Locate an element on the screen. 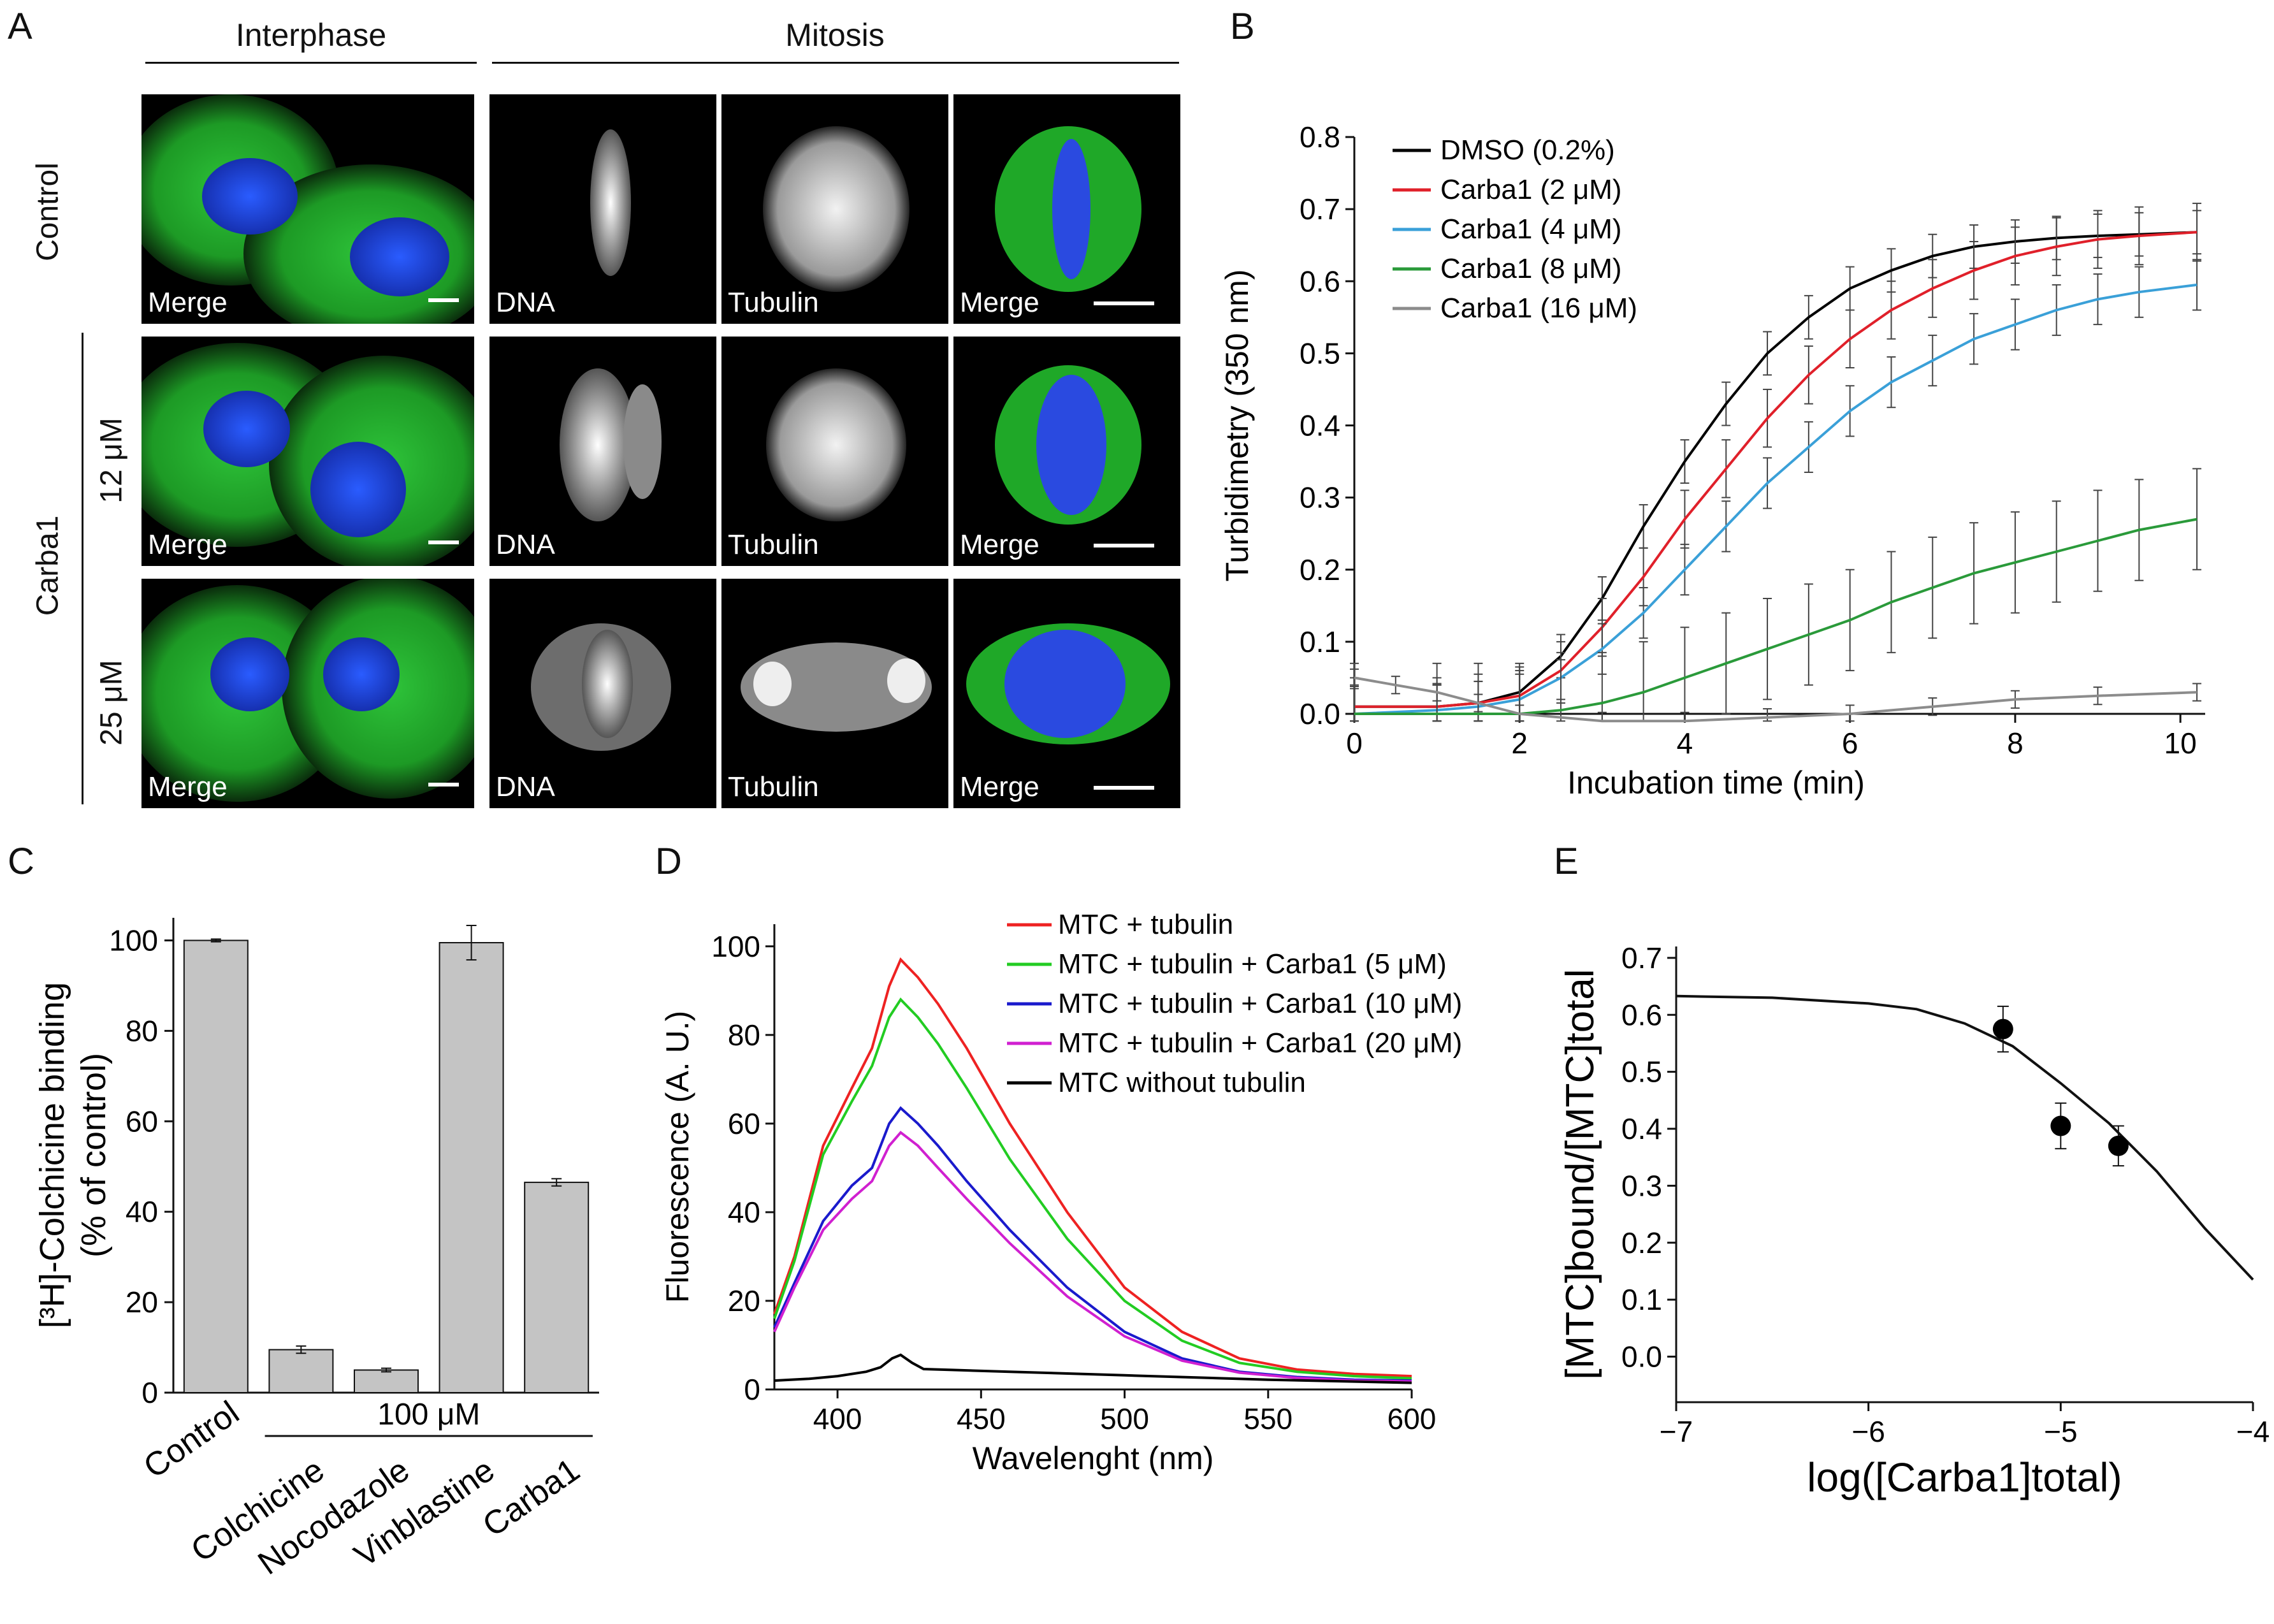  carba1-group-bracket is located at coordinates (82, 568).